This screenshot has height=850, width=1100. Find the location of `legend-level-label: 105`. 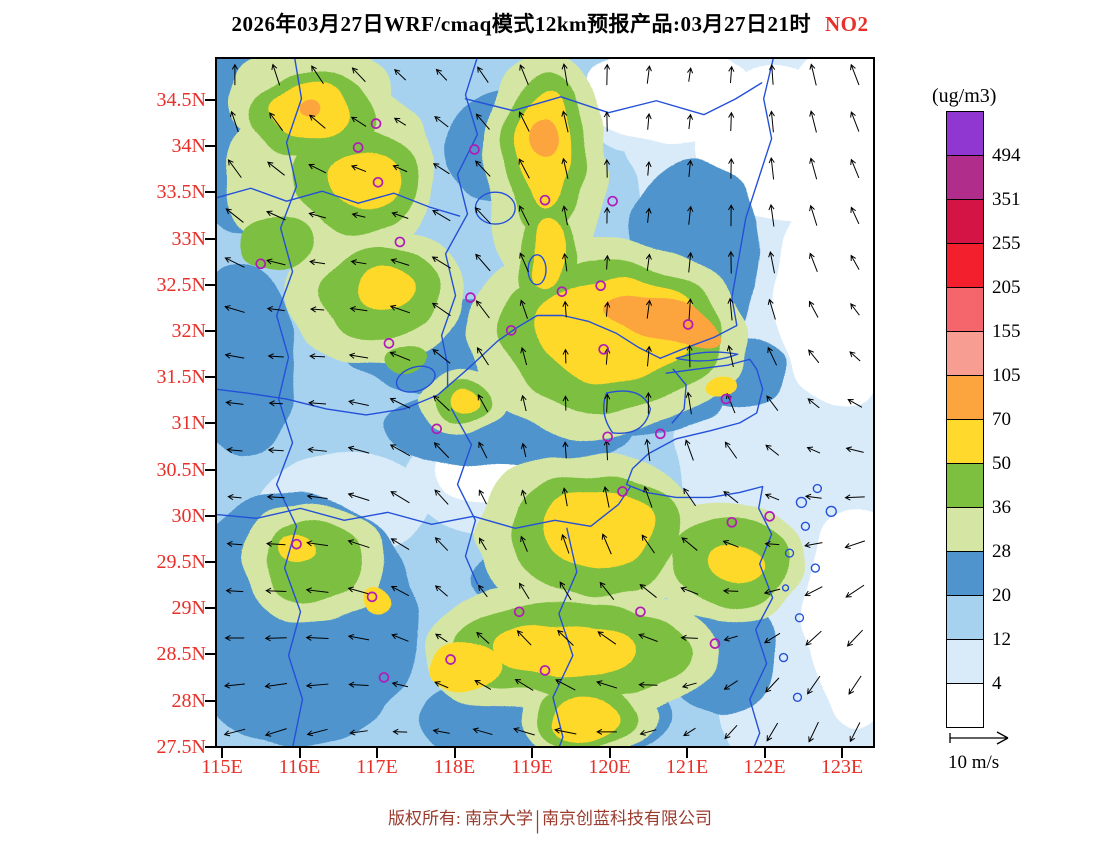

legend-level-label: 105 is located at coordinates (1006, 375).